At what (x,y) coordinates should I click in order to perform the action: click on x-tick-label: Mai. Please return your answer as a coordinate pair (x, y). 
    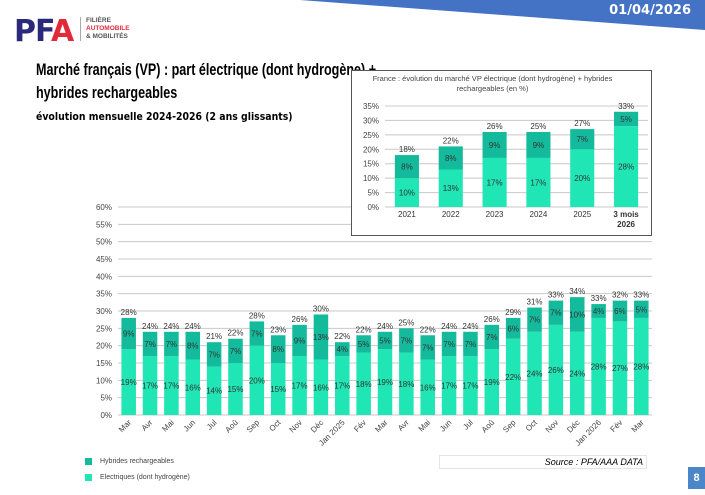
    Looking at the image, I should click on (168, 426).